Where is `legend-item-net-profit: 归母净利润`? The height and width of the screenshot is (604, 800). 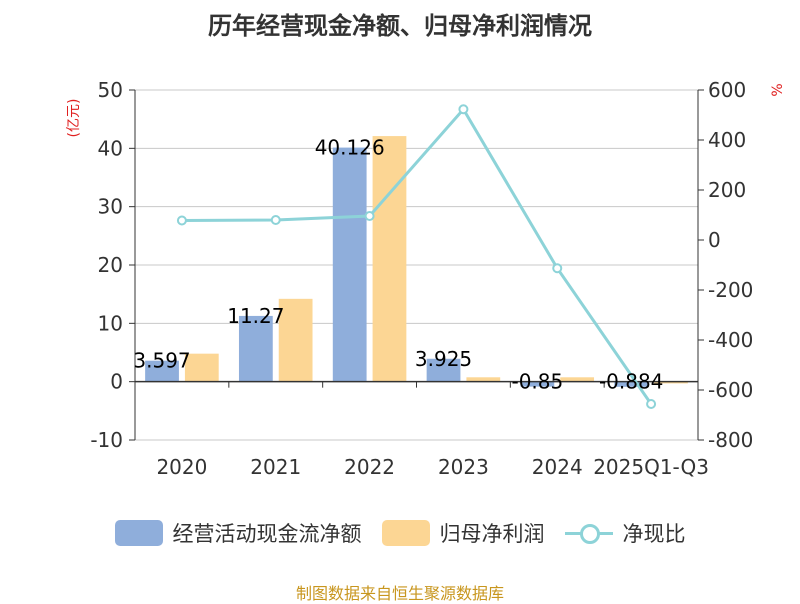
legend-item-net-profit: 归母净利润 is located at coordinates (463, 533).